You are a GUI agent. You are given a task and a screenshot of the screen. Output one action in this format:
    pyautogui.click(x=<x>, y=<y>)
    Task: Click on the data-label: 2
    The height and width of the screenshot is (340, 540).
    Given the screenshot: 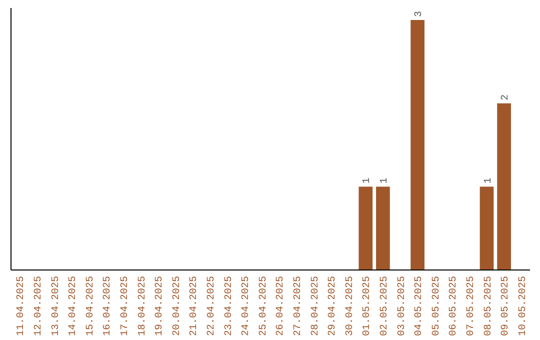 What is the action you would take?
    pyautogui.click(x=506, y=97)
    